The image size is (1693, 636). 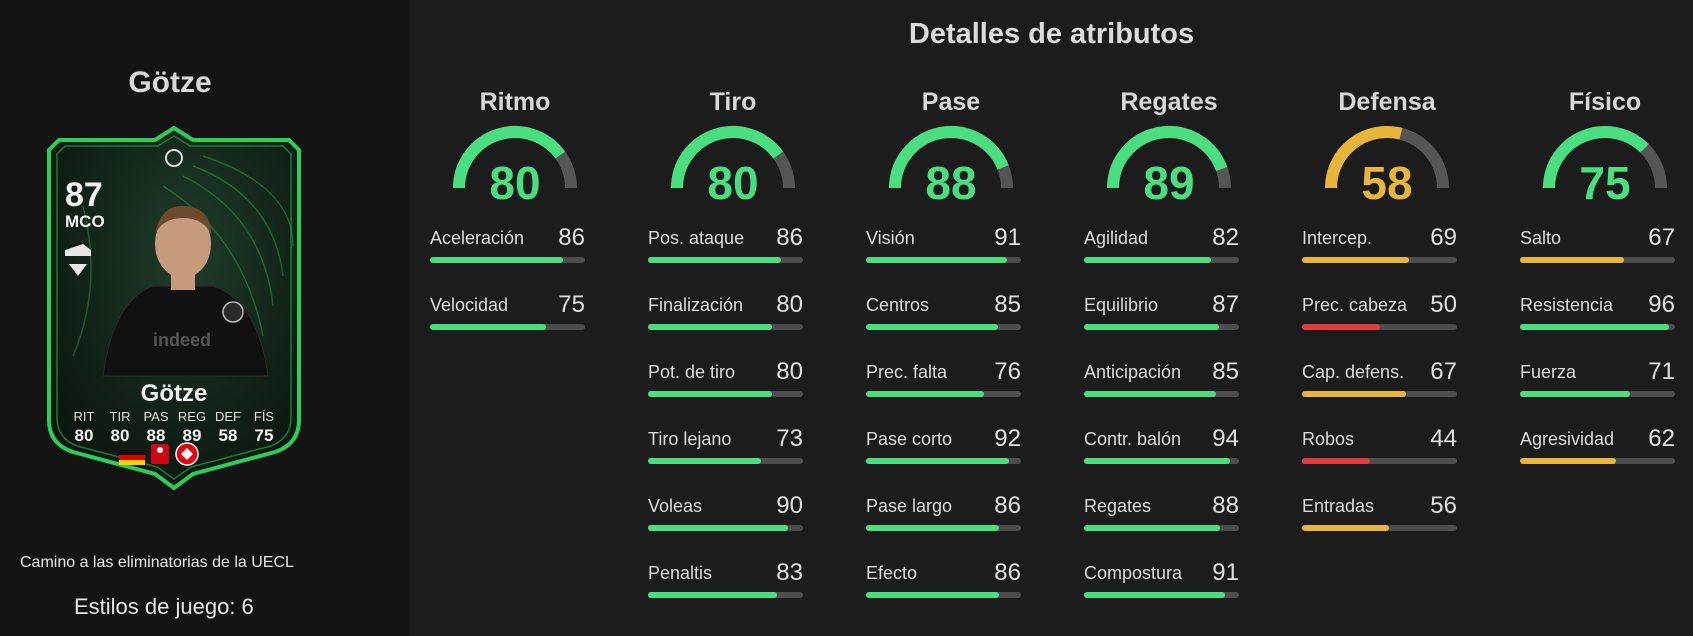 What do you see at coordinates (1169, 183) in the screenshot?
I see `category-value: 89` at bounding box center [1169, 183].